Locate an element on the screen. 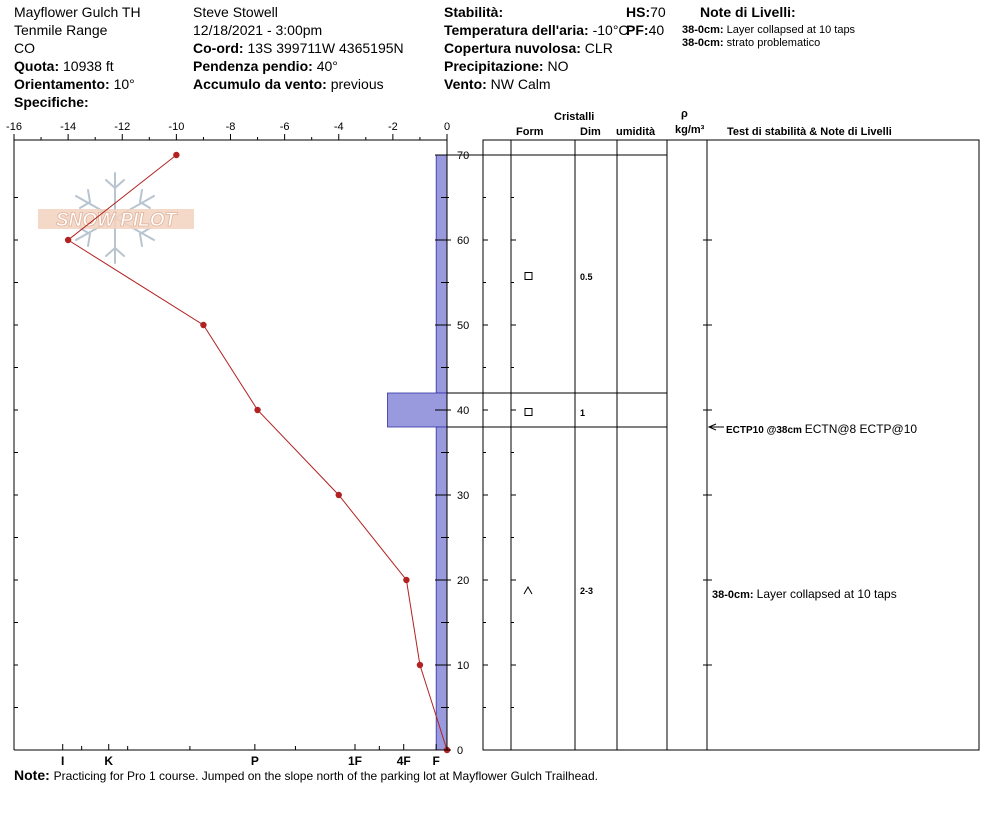 Image resolution: width=994 pixels, height=840 pixels. aspect: Orientamento: 10° is located at coordinates (74, 84).